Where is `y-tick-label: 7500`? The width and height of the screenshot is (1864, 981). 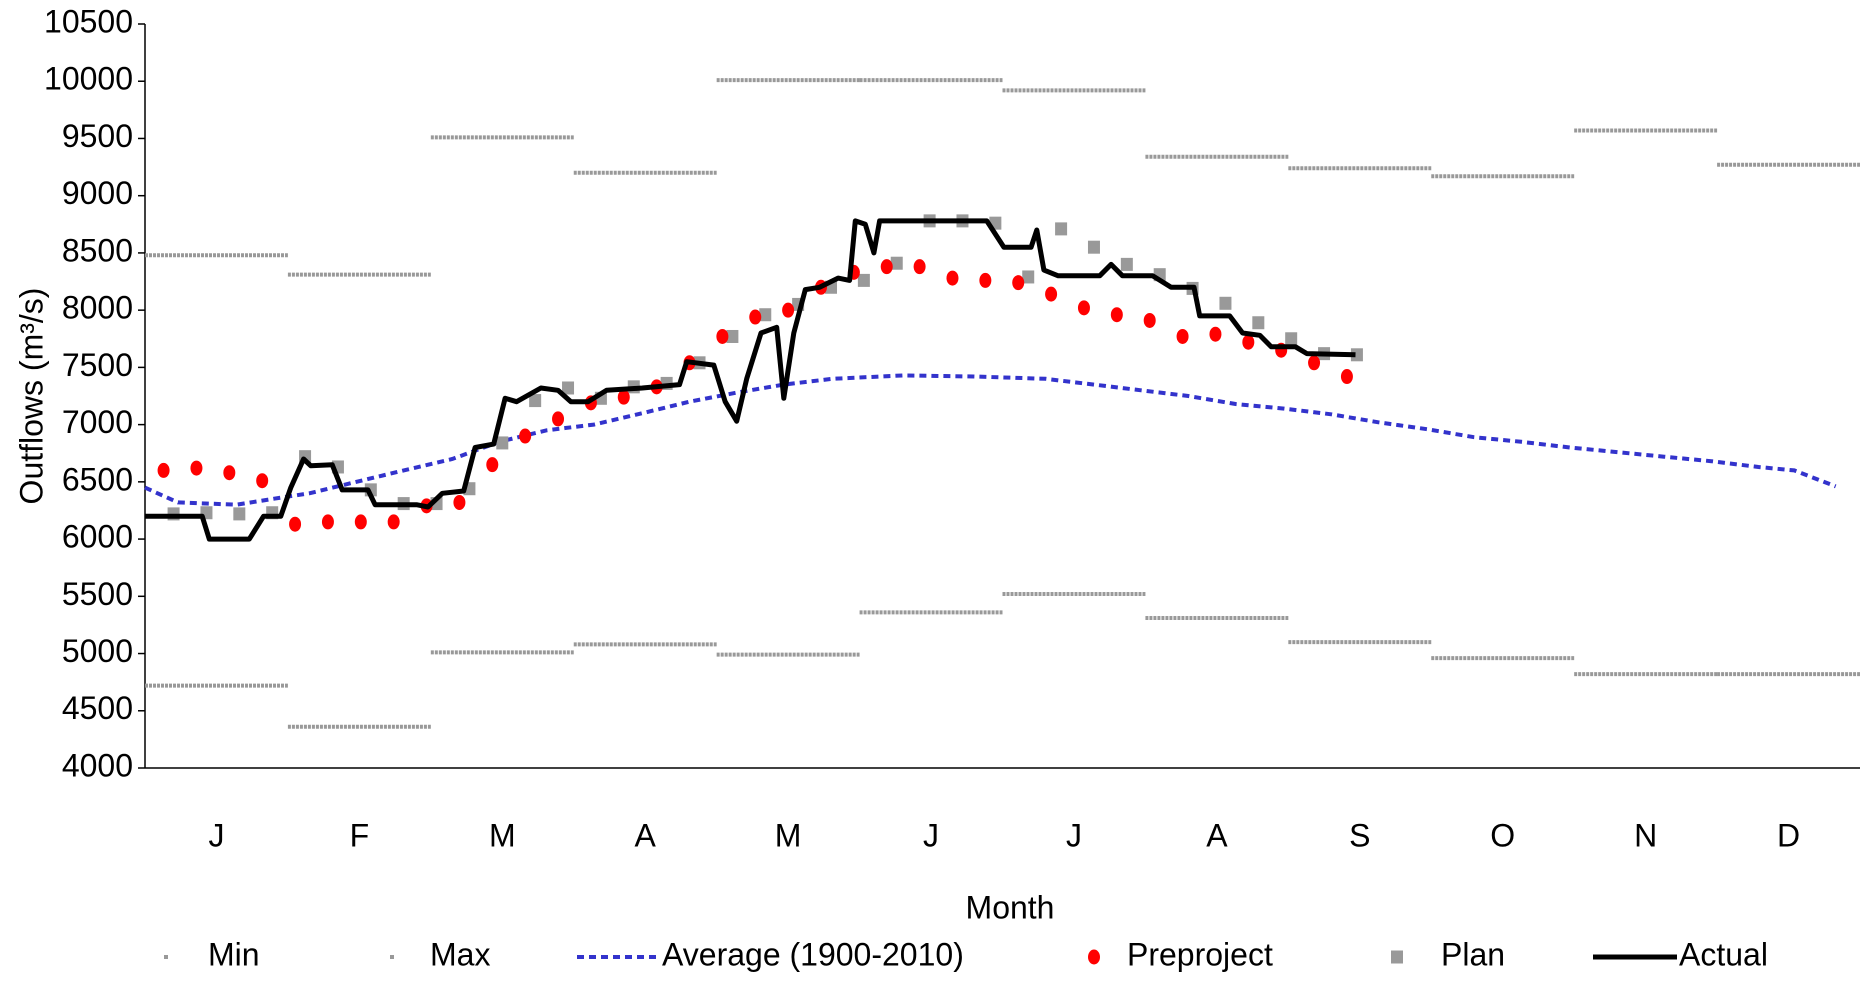 y-tick-label: 7500 is located at coordinates (97, 365).